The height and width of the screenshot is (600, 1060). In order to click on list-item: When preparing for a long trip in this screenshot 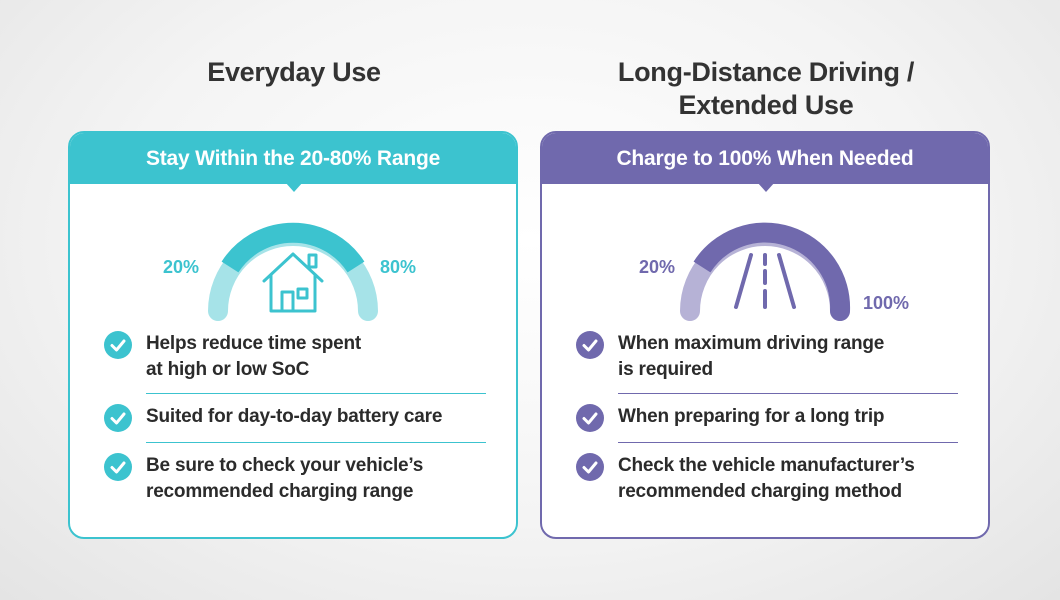, I will do `click(767, 418)`.